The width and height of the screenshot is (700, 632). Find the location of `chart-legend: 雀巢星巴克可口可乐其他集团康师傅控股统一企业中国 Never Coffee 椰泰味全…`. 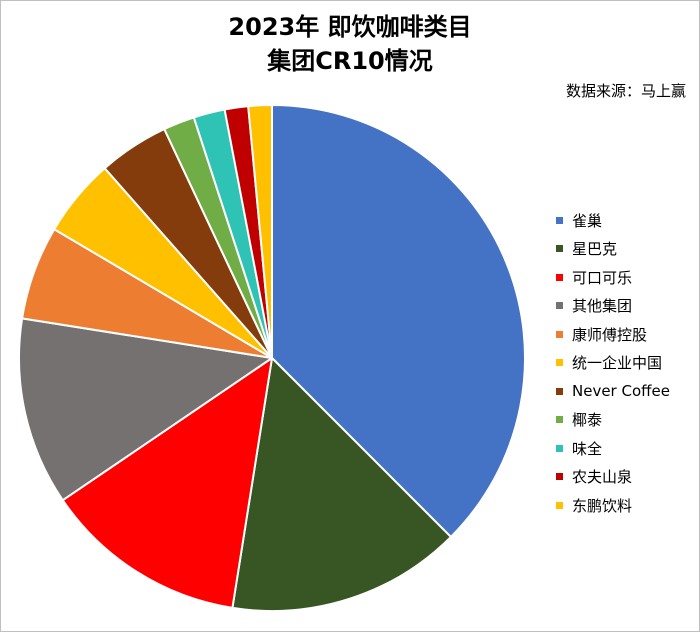

chart-legend: 雀巢星巴克可口可乐其他集团康师傅控股统一企业中国 Never Coffee 椰泰味全… is located at coordinates (613, 363).